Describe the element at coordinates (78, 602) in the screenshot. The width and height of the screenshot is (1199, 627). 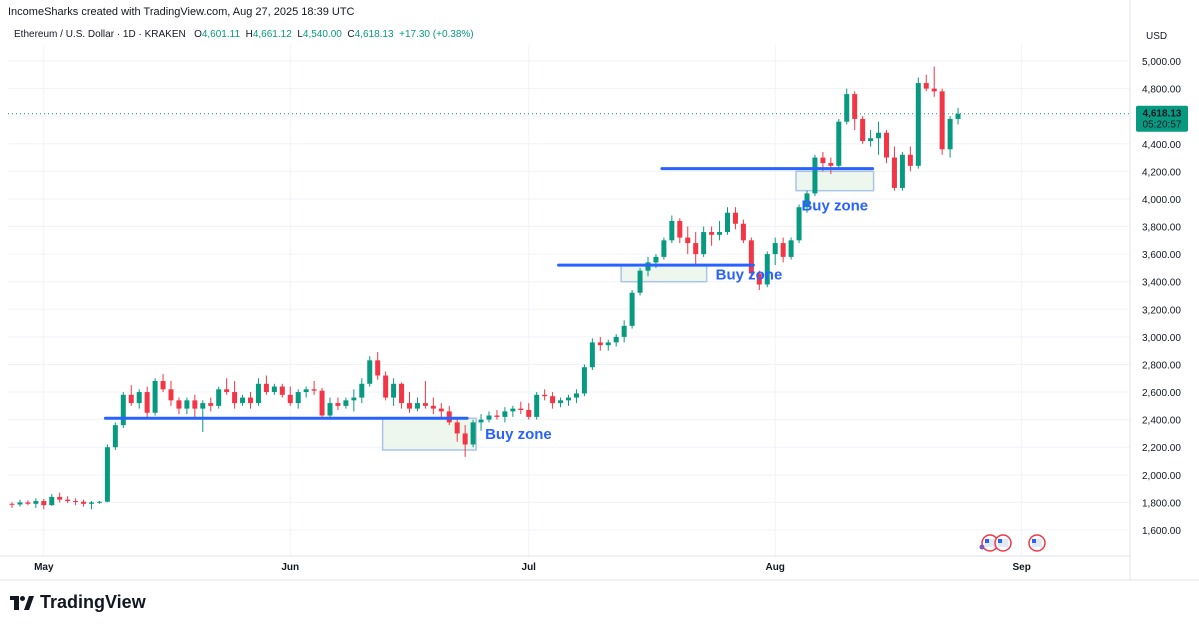
I see `footer-brand: TradingView` at that location.